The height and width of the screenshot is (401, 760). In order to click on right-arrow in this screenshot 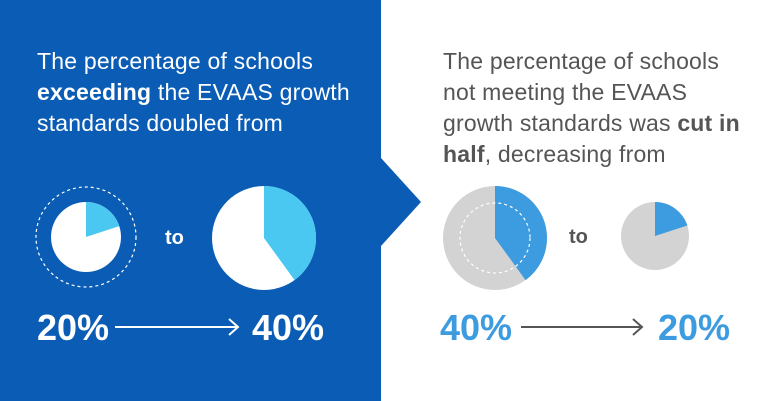, I will do `click(582, 327)`.